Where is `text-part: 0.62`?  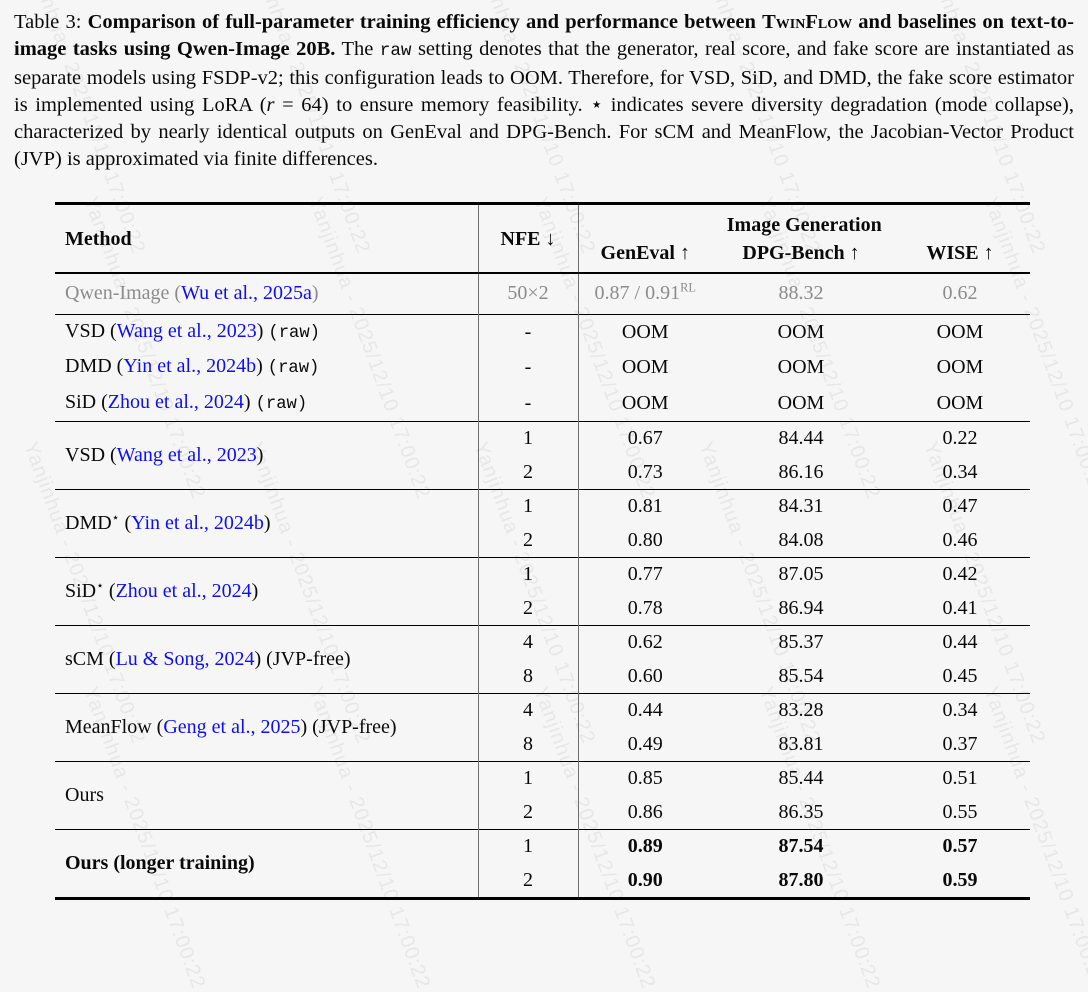 text-part: 0.62 is located at coordinates (960, 293).